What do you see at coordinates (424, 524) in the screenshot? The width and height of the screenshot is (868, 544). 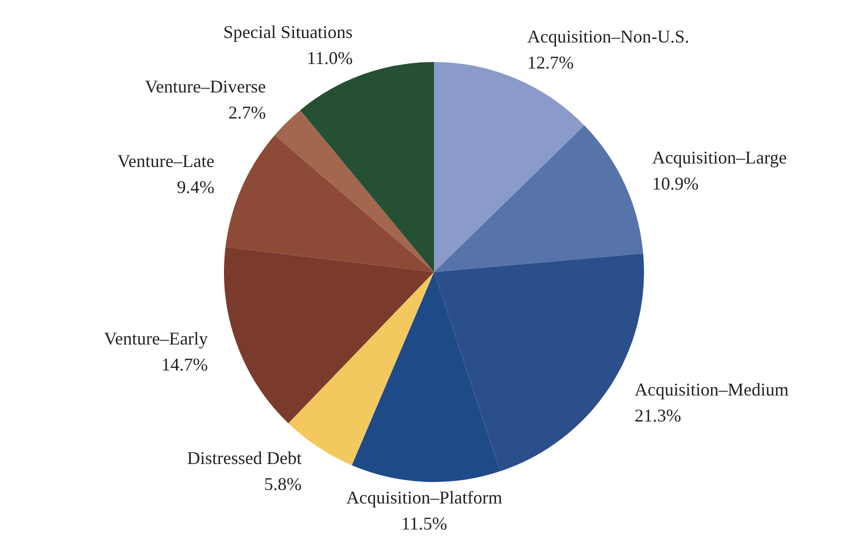 I see `data-label: 11.5%` at bounding box center [424, 524].